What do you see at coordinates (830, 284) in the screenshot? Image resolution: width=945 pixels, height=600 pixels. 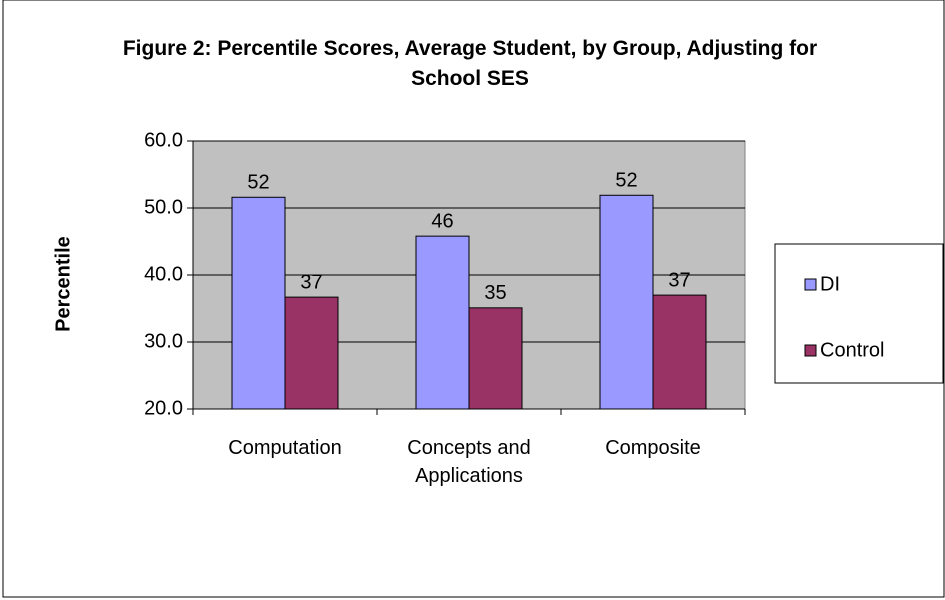 I see `legend-label: DI` at bounding box center [830, 284].